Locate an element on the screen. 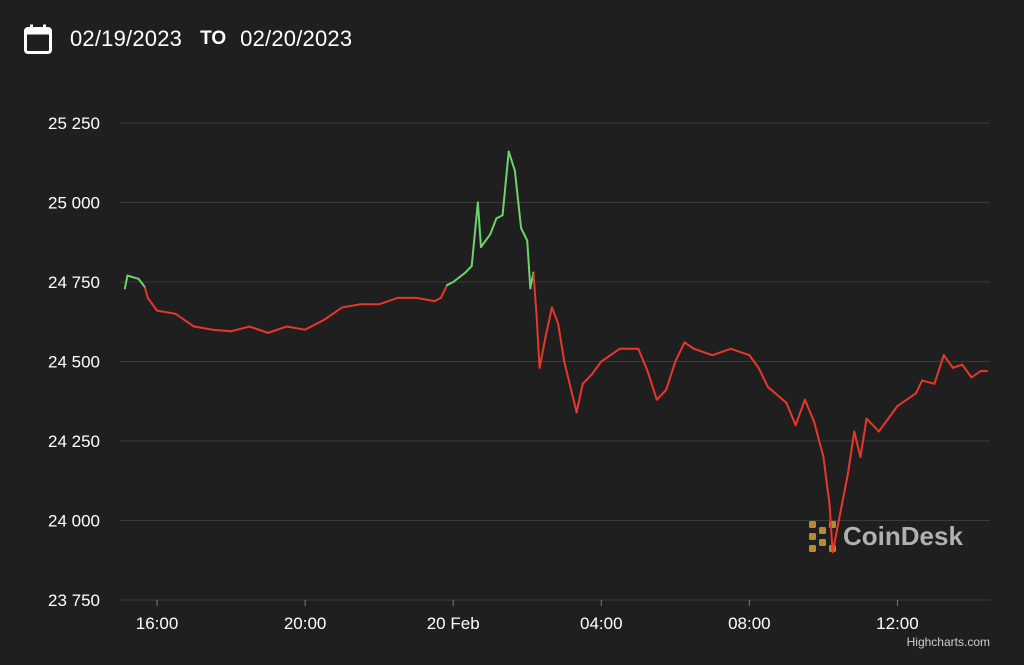  y-tick-label: 24 250 is located at coordinates (74, 441).